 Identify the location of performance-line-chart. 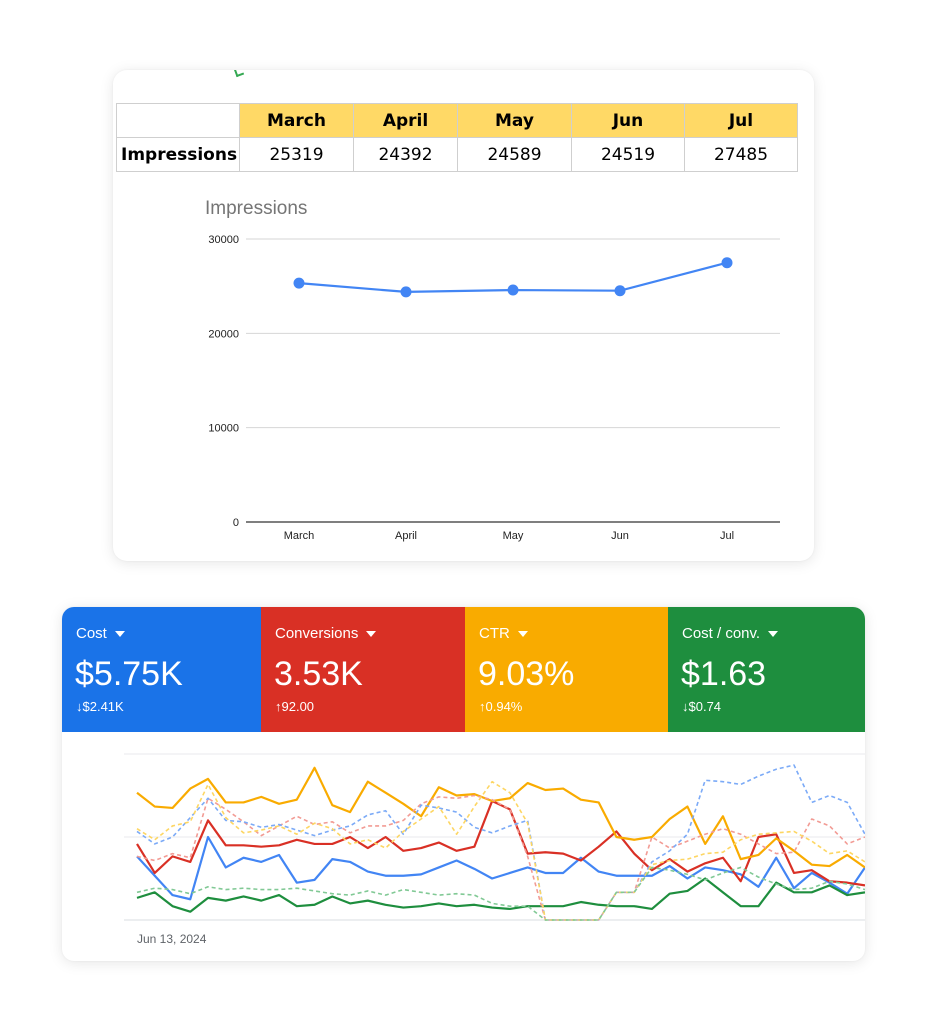
(494, 837).